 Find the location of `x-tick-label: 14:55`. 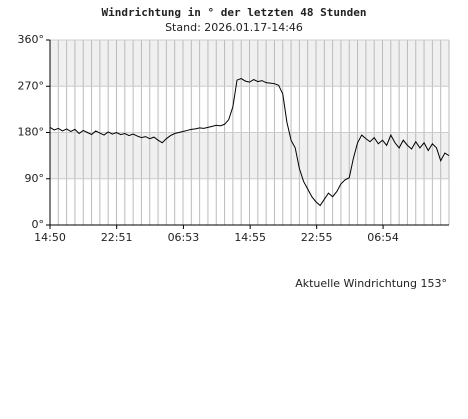

x-tick-label: 14:55 is located at coordinates (250, 237).